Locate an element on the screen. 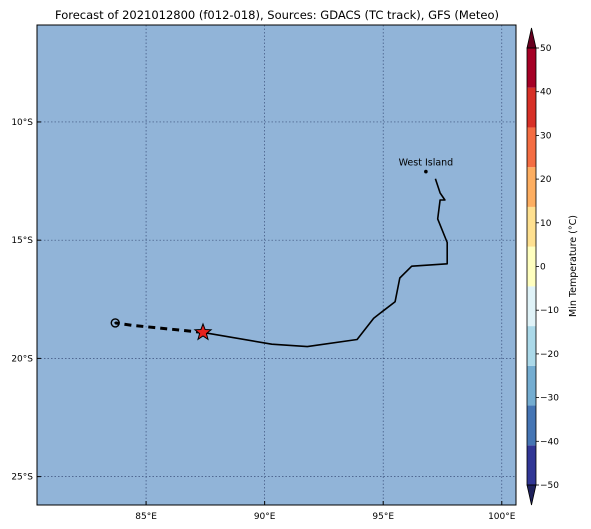  colorbar-extend-low is located at coordinates (531, 495).